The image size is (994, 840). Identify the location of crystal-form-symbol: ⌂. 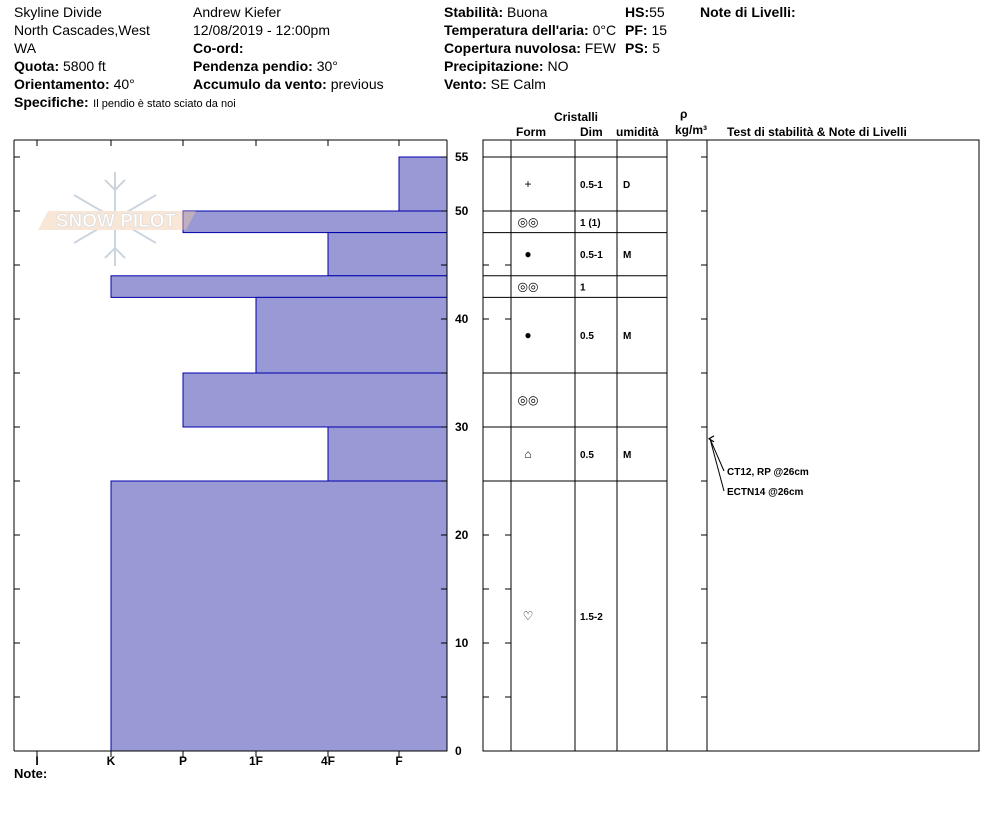
(527, 454).